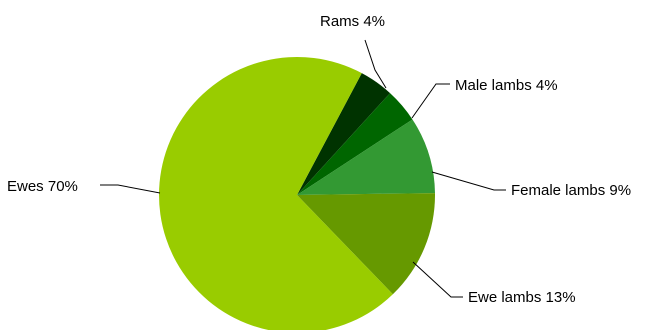 The image size is (666, 330). I want to click on leader-line-male-lambs, so click(430, 101).